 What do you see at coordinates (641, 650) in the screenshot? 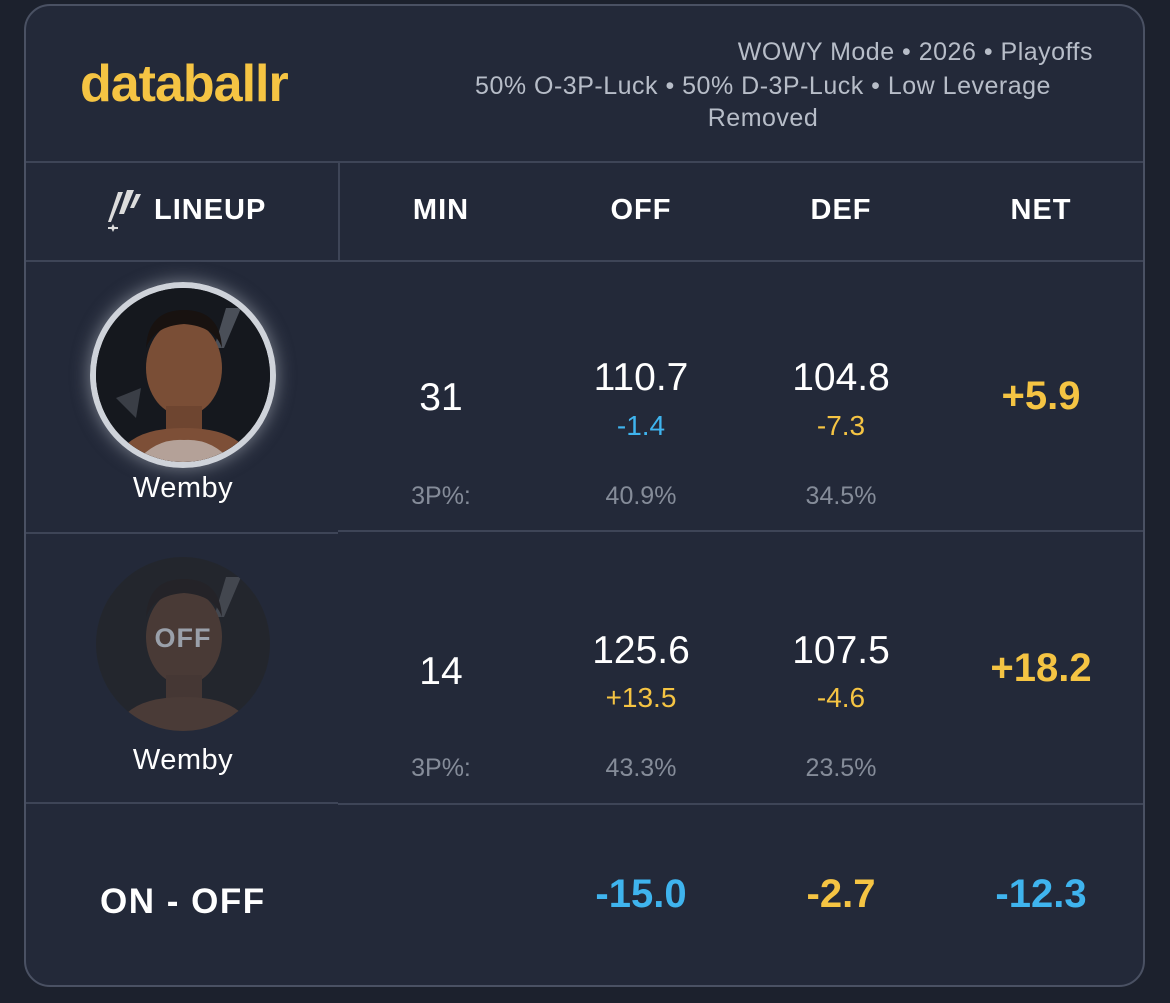
I see `off-rating: 125.6` at bounding box center [641, 650].